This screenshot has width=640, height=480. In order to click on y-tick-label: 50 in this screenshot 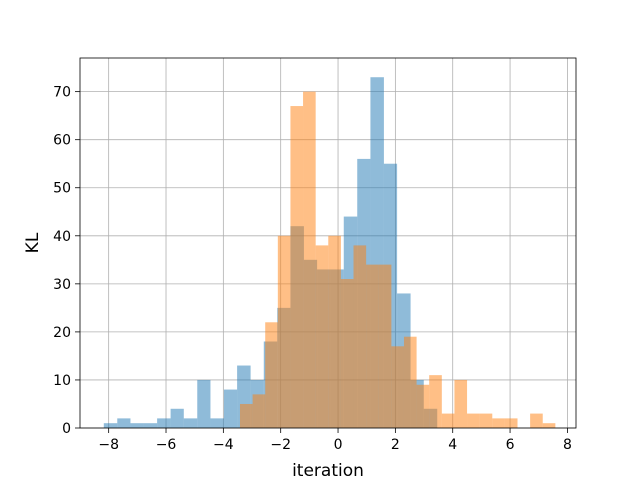, I will do `click(62, 189)`.